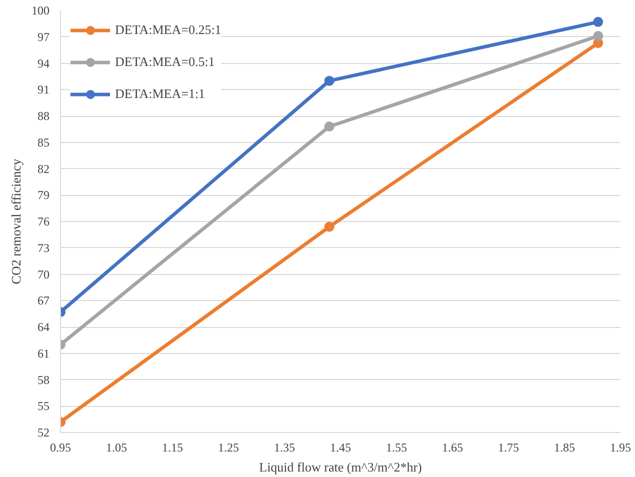  I want to click on y-tick-label: 85, so click(44, 142).